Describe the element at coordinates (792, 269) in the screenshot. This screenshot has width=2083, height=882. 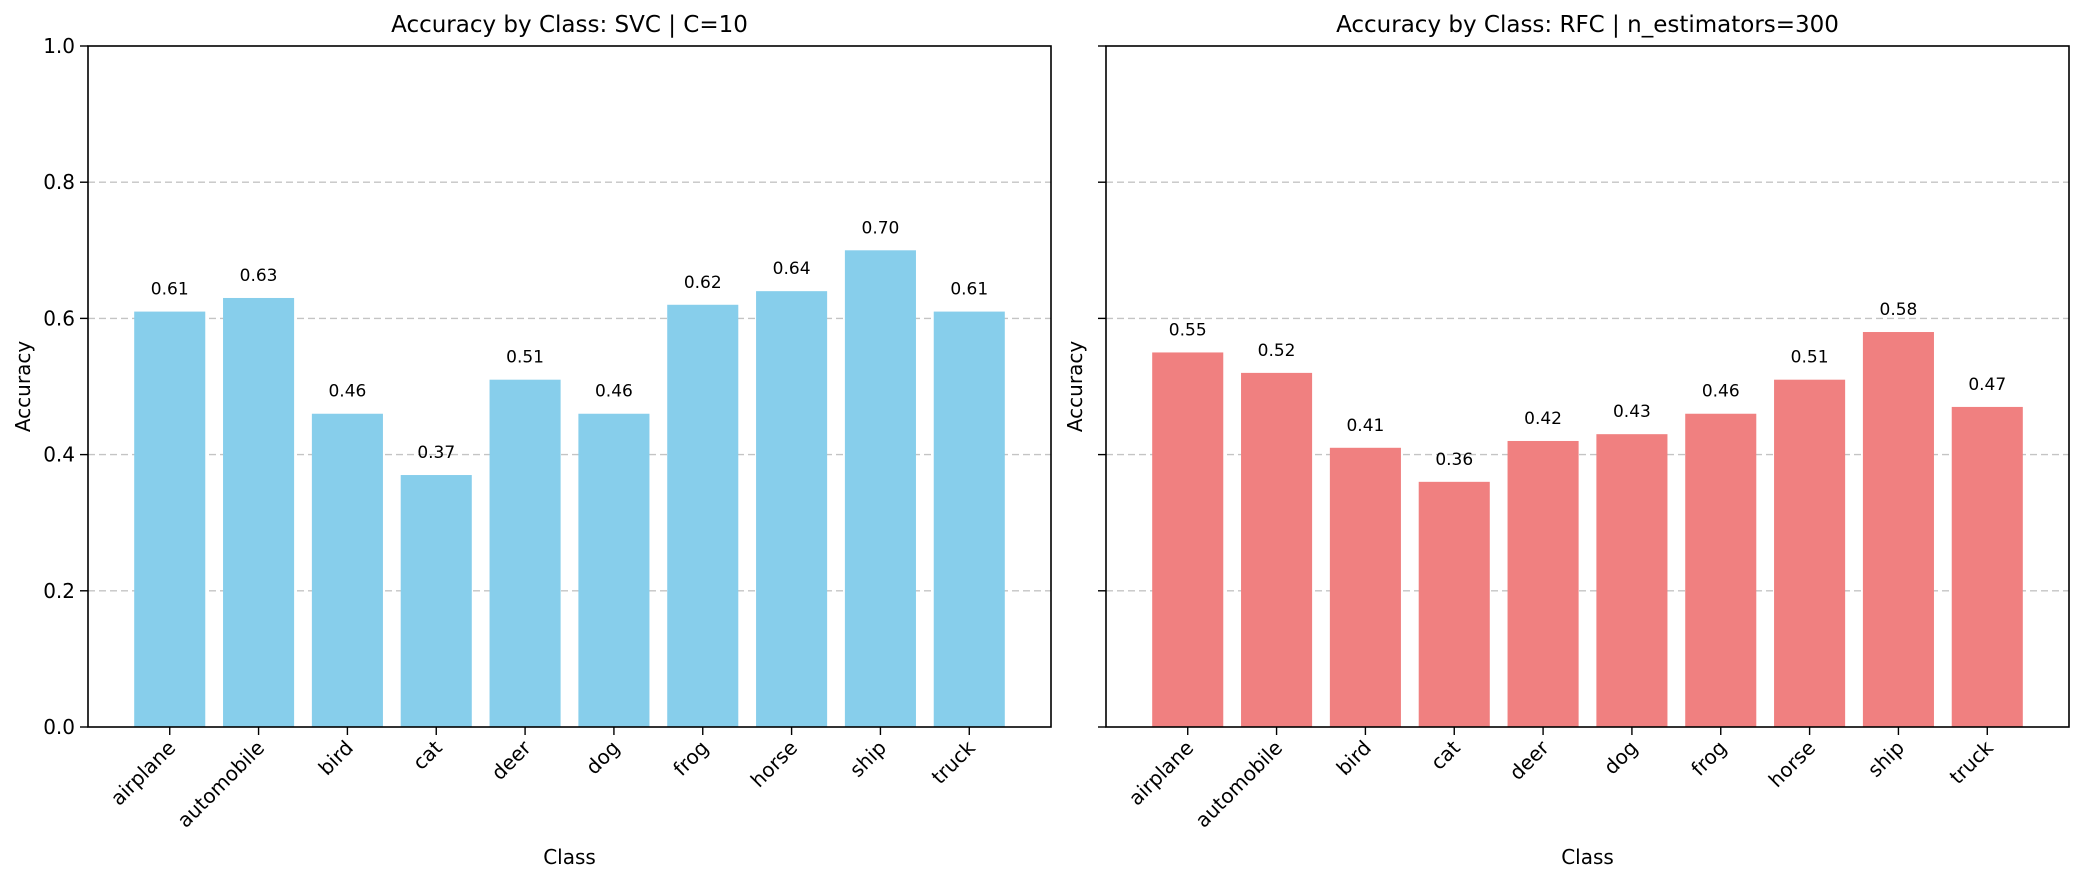
I see `value-label: 0.64` at that location.